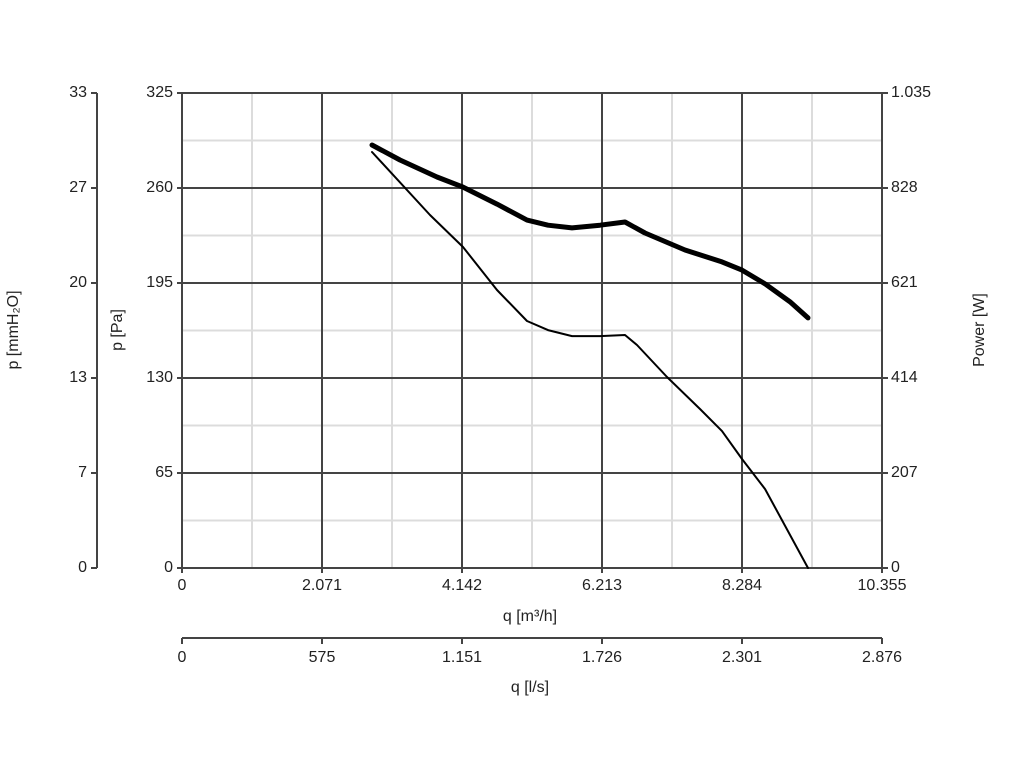  Describe the element at coordinates (322, 657) in the screenshot. I see `x2-tick-label: 575` at that location.